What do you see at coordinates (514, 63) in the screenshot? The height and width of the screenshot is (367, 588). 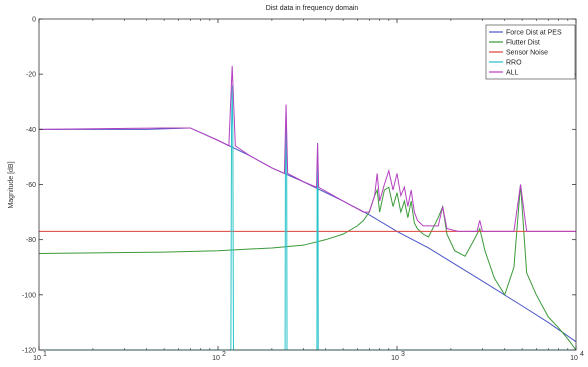 I see `legend-label-4: RRO` at bounding box center [514, 63].